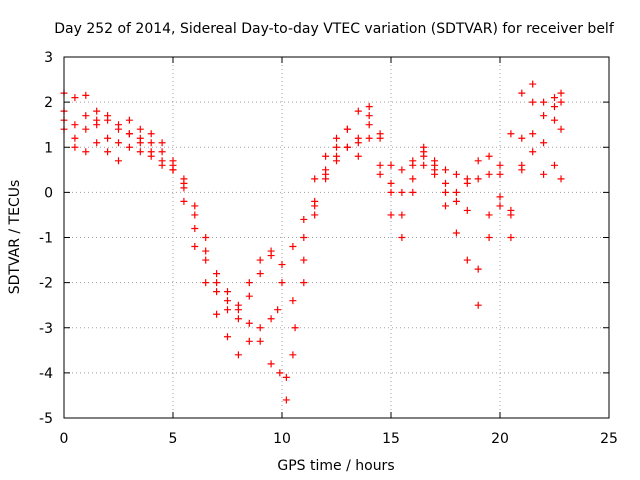 Image resolution: width=640 pixels, height=480 pixels. Describe the element at coordinates (46, 374) in the screenshot. I see `y-tick-label: -4` at that location.